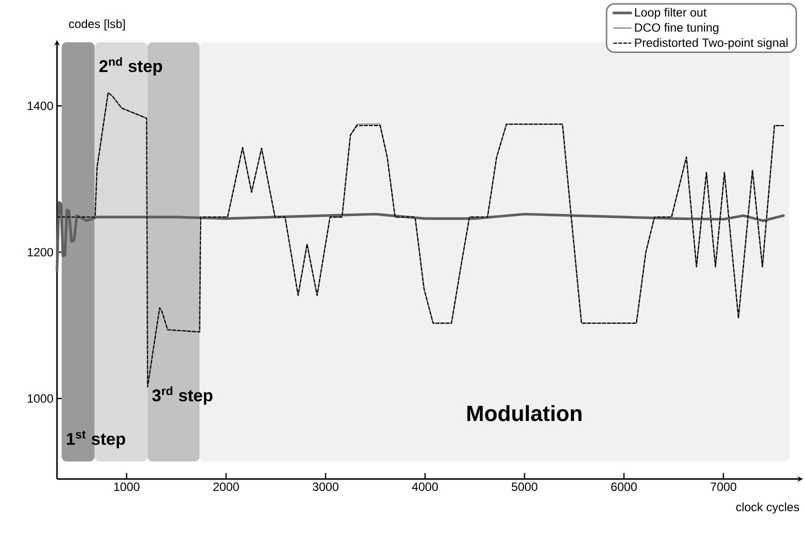  Describe the element at coordinates (226, 486) in the screenshot. I see `x-tick-label: 2000` at that location.